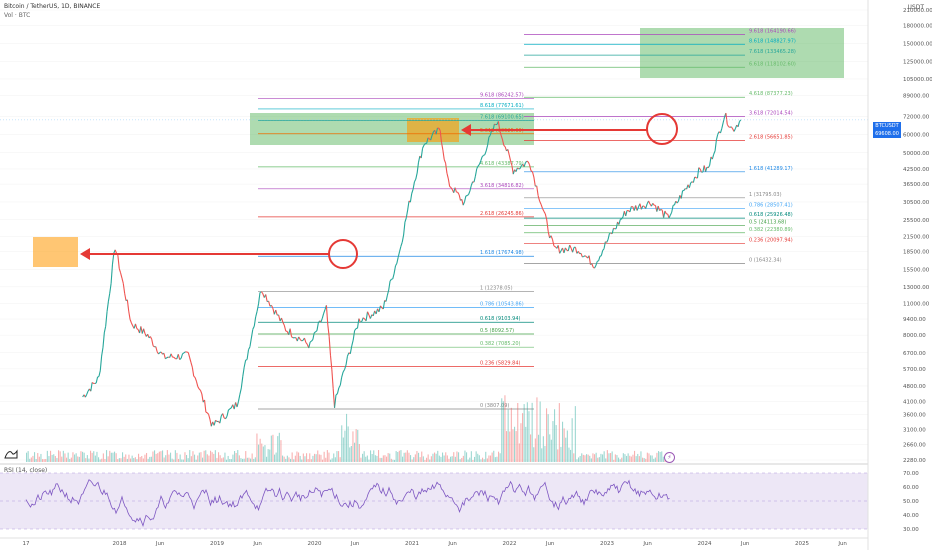  I want to click on chart-title: Bitcoin / TetherUS, 1D, BINANCE, so click(52, 6).